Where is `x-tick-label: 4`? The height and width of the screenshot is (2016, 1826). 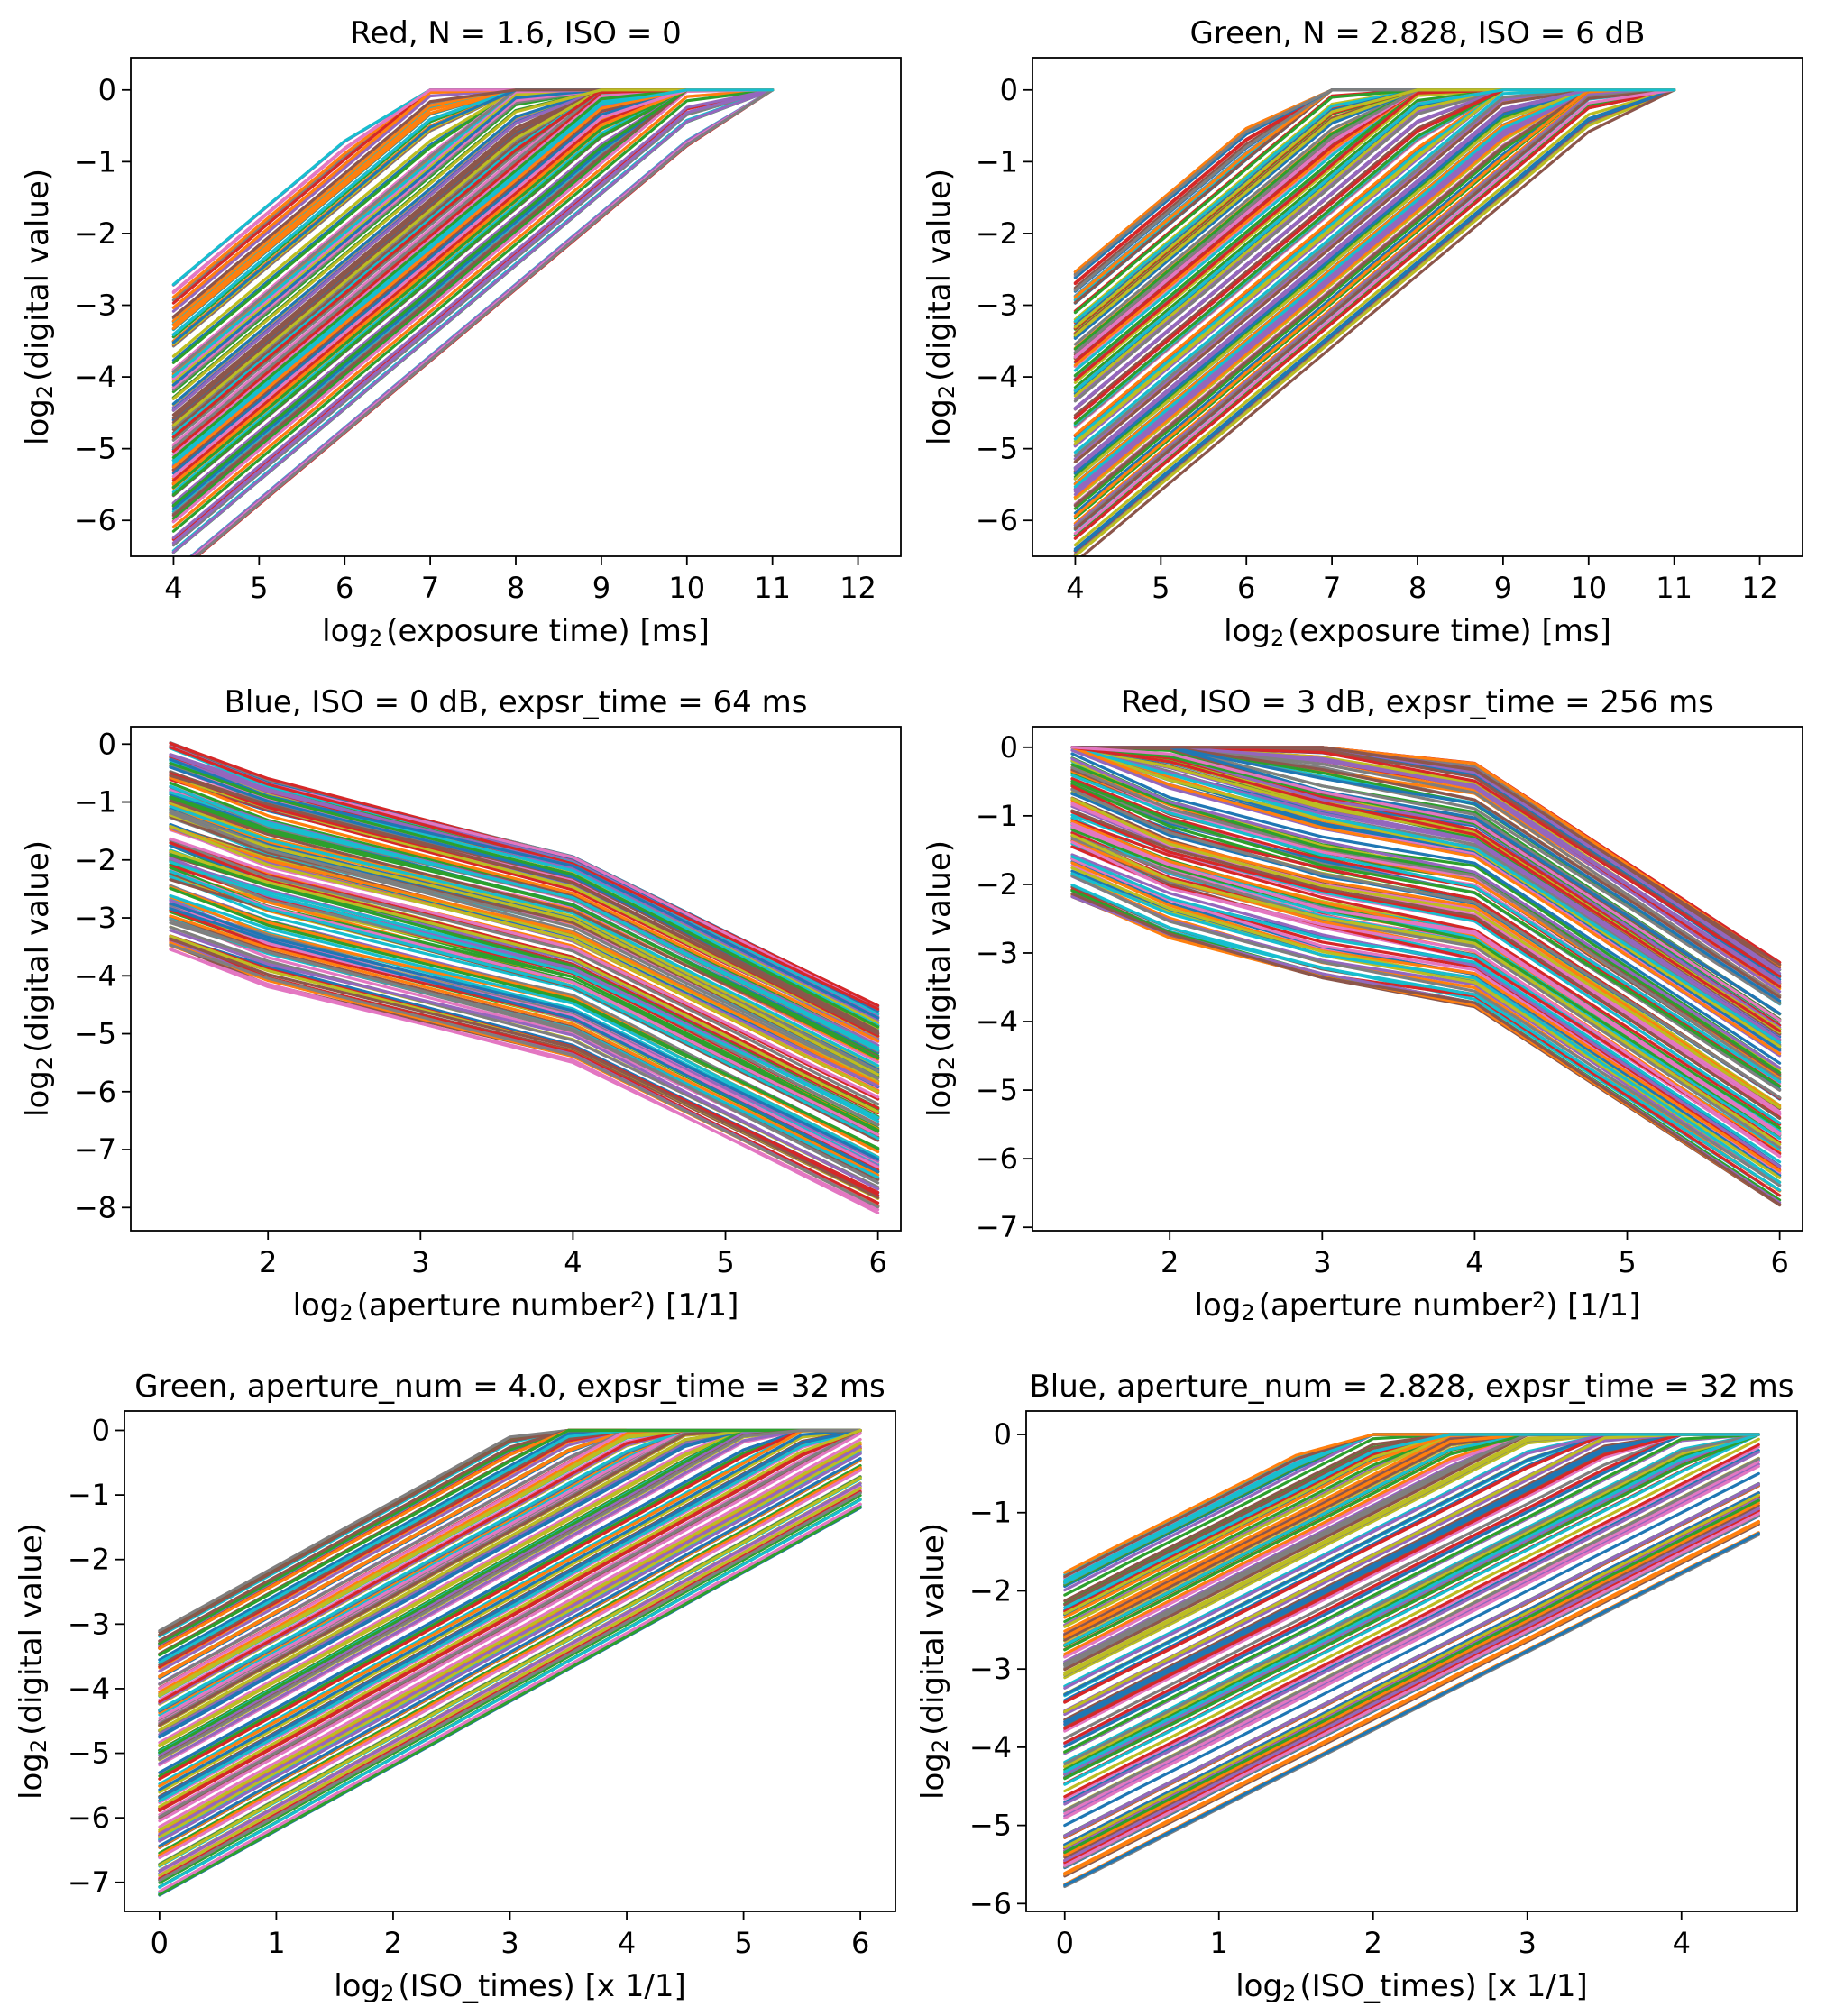 x-tick-label: 4 is located at coordinates (1474, 1262).